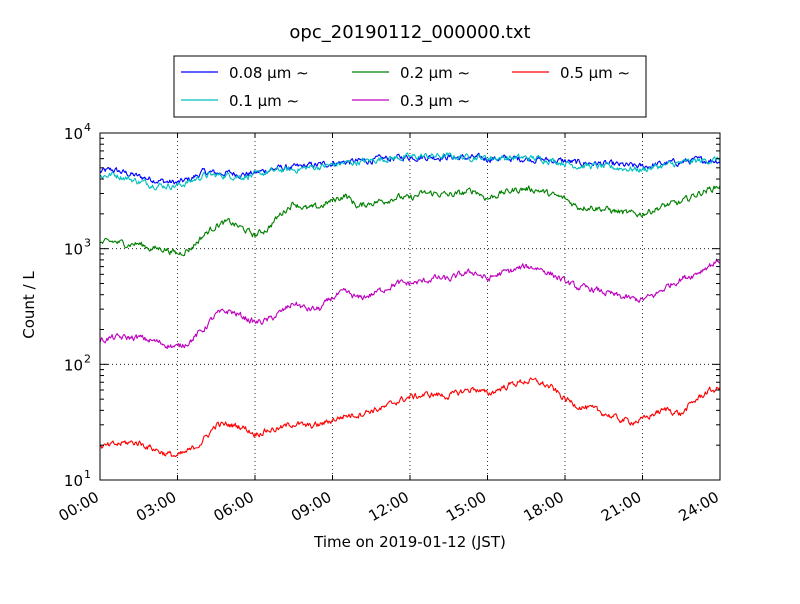  What do you see at coordinates (264, 101) in the screenshot?
I see `legend-label: 0.1 μm ∼` at bounding box center [264, 101].